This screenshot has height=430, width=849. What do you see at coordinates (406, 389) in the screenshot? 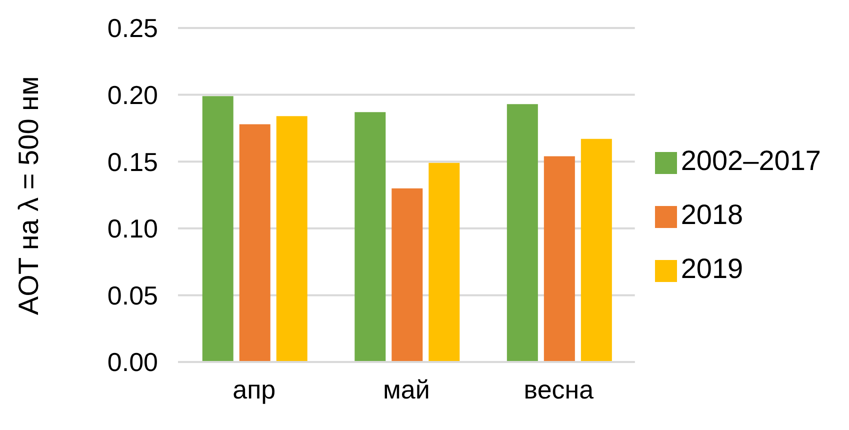
I see `x-tick-label: май` at bounding box center [406, 389].